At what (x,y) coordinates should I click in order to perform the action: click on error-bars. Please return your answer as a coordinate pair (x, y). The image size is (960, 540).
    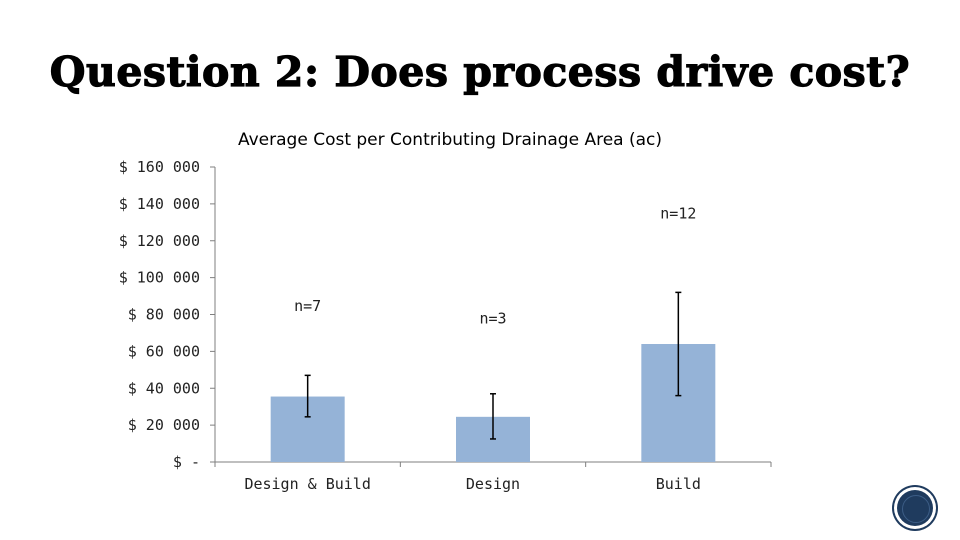
    Looking at the image, I should click on (493, 365).